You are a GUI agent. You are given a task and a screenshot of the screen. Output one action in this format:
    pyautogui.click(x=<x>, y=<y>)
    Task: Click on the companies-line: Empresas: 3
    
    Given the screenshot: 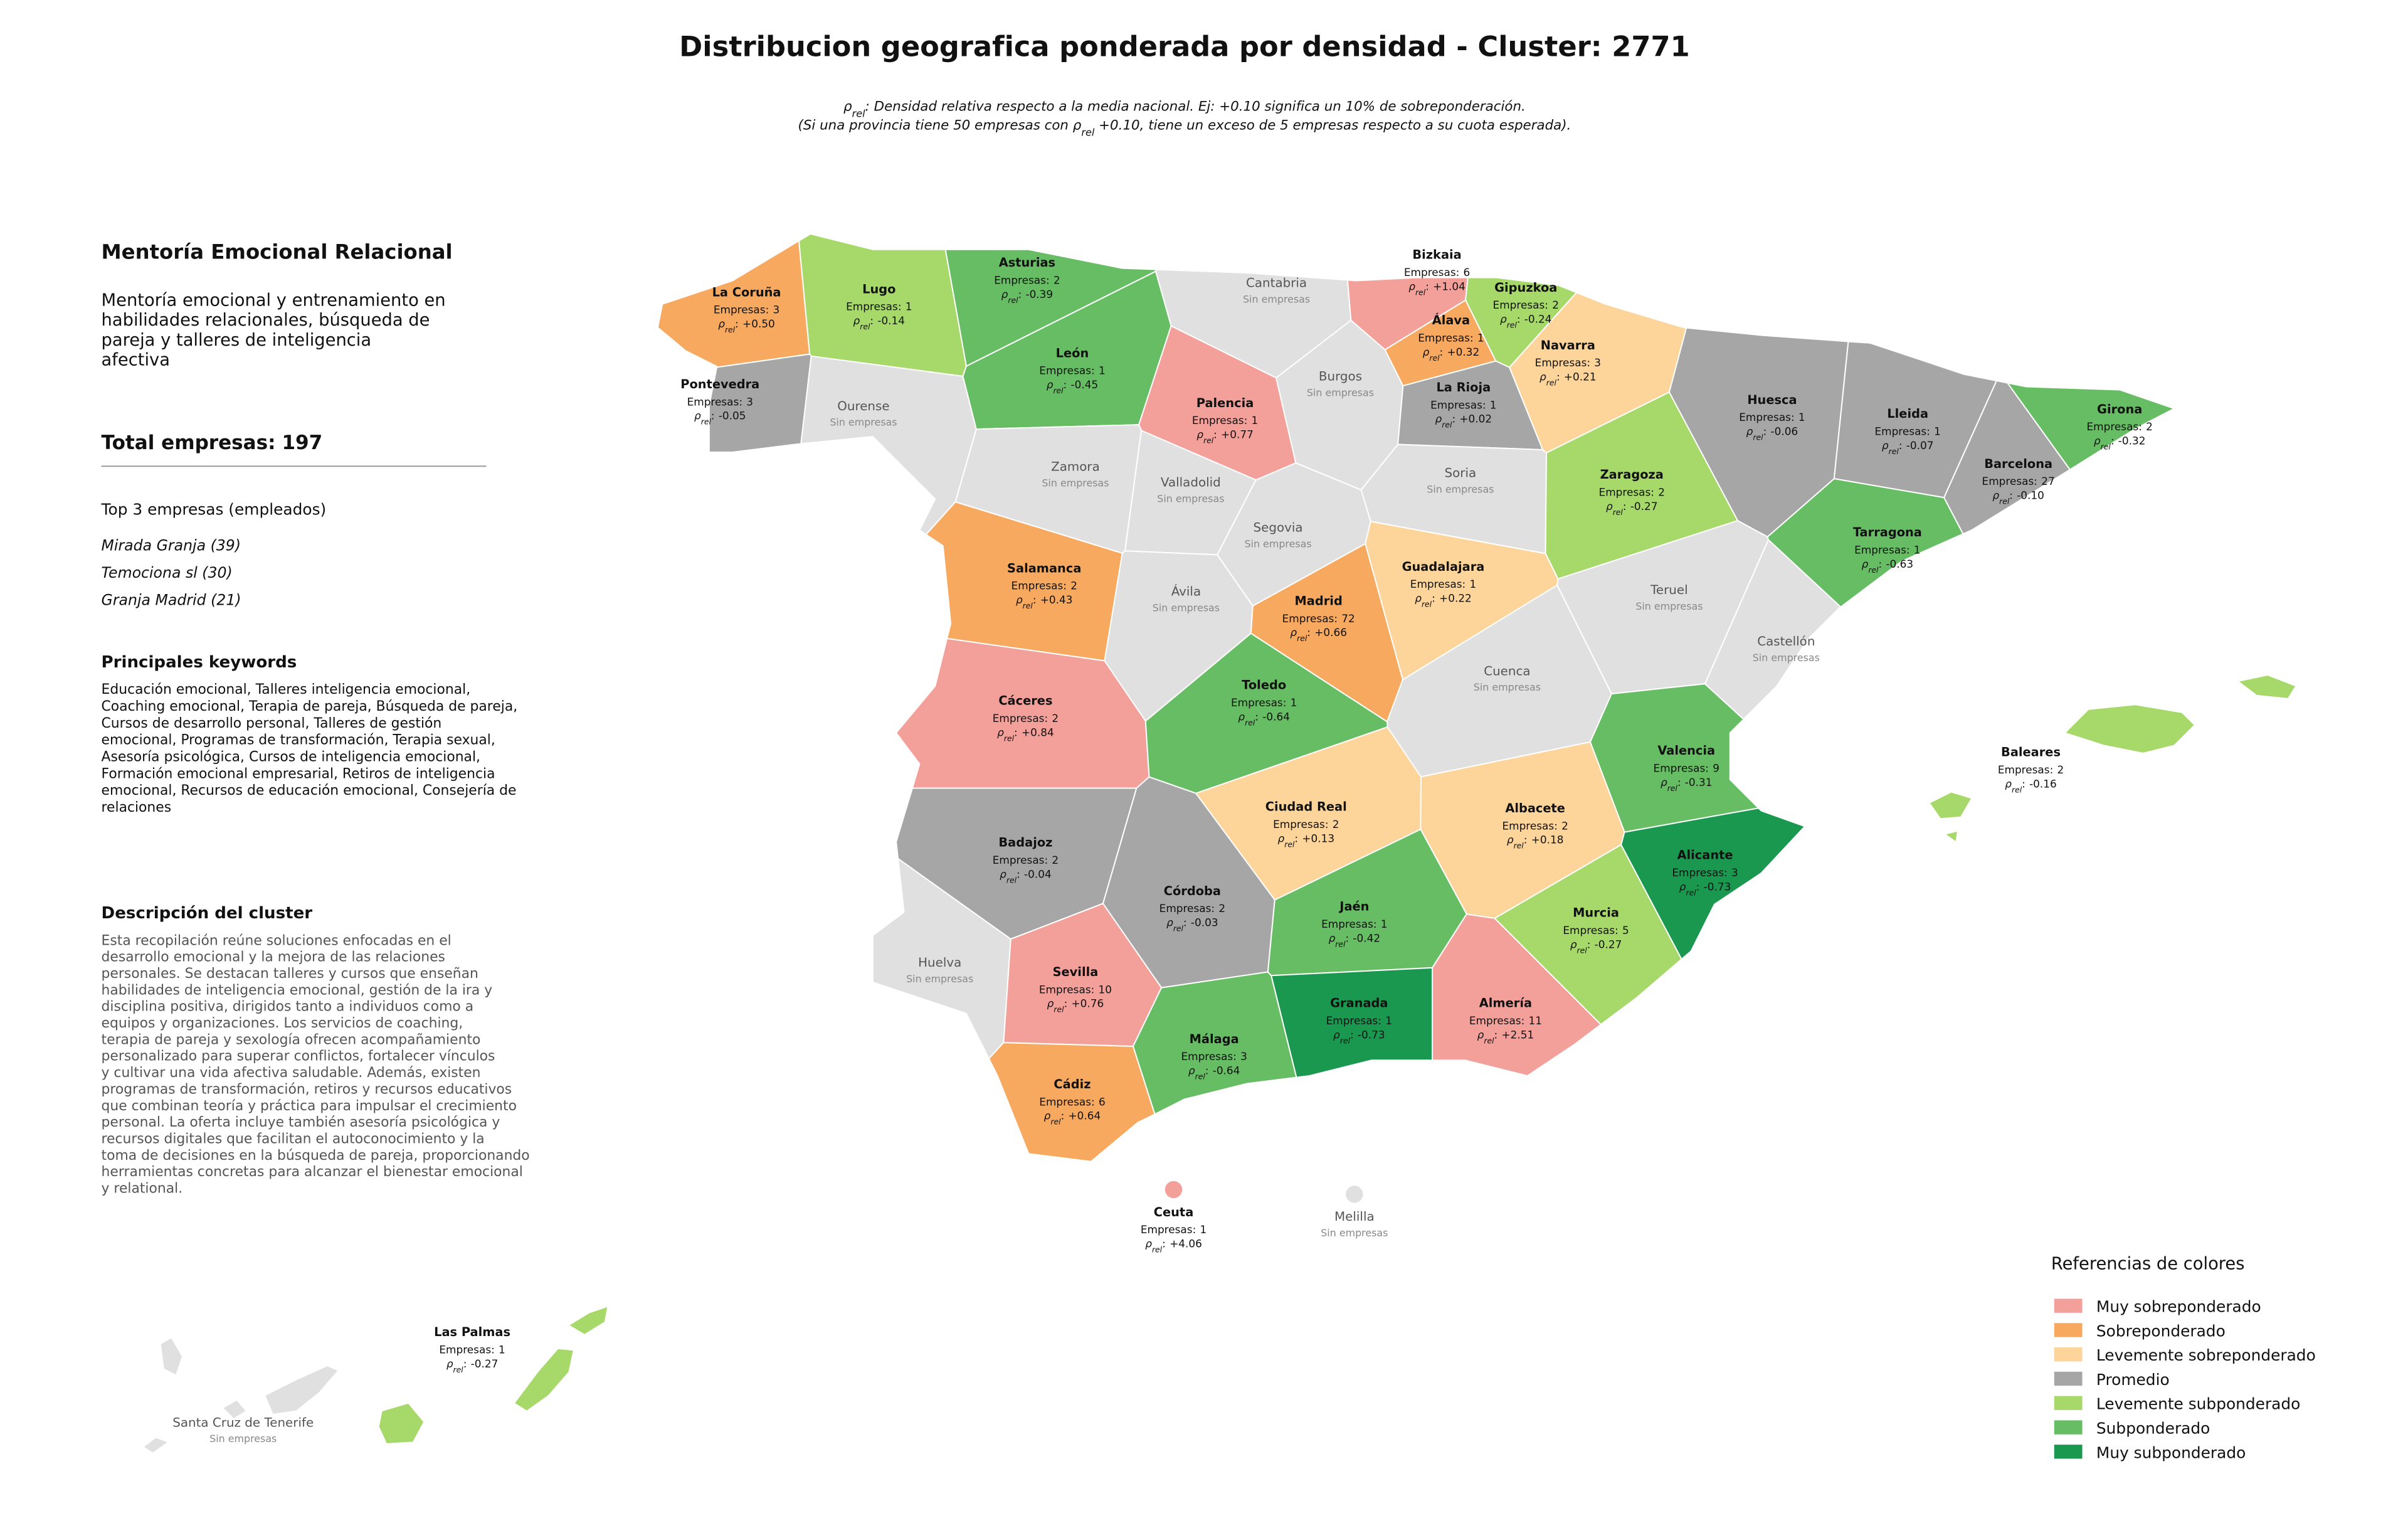 What is the action you would take?
    pyautogui.click(x=720, y=401)
    